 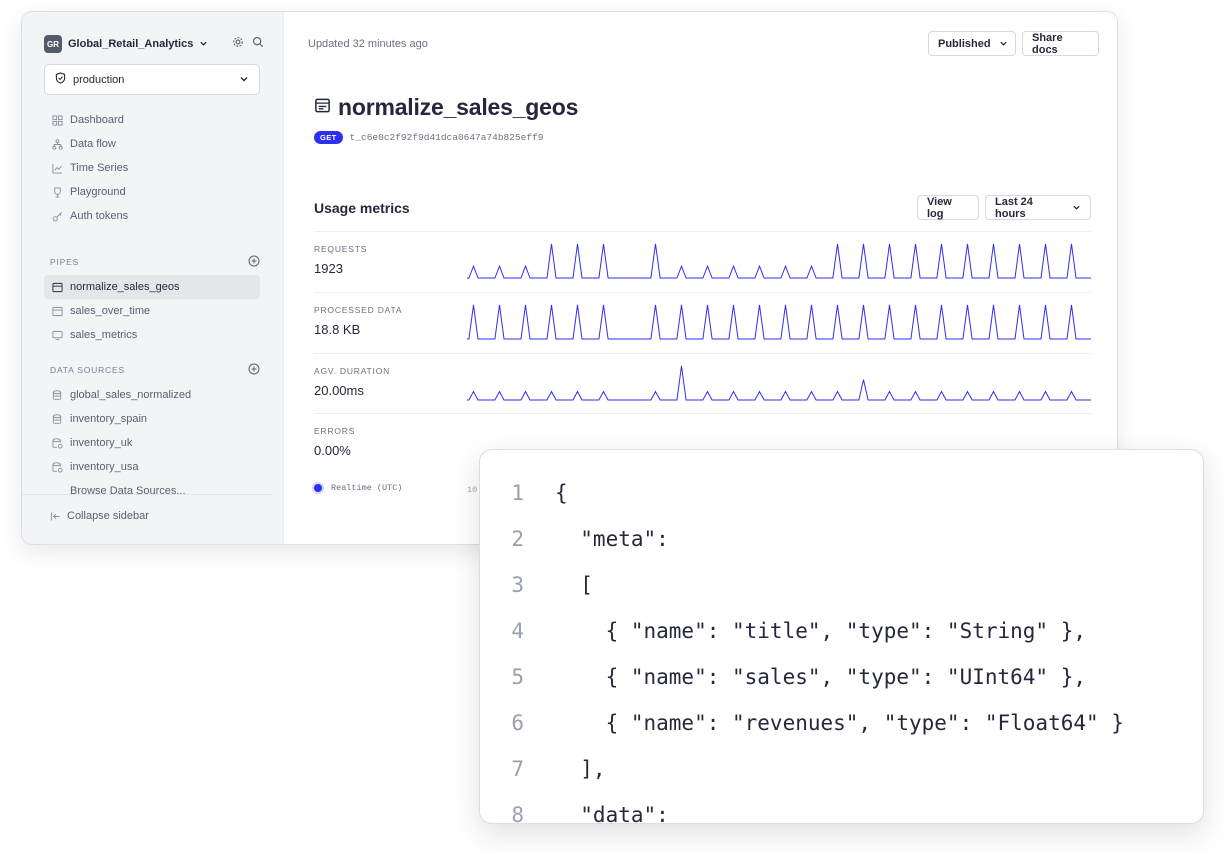 I want to click on add-pipe-icon, so click(x=254, y=262).